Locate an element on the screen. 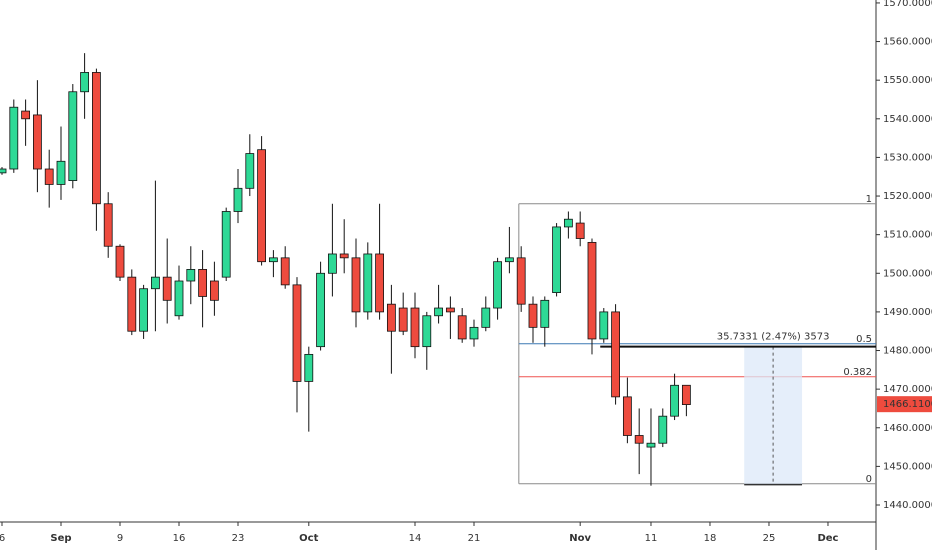  y-tick-label: 1560.0000 is located at coordinates (907, 42).